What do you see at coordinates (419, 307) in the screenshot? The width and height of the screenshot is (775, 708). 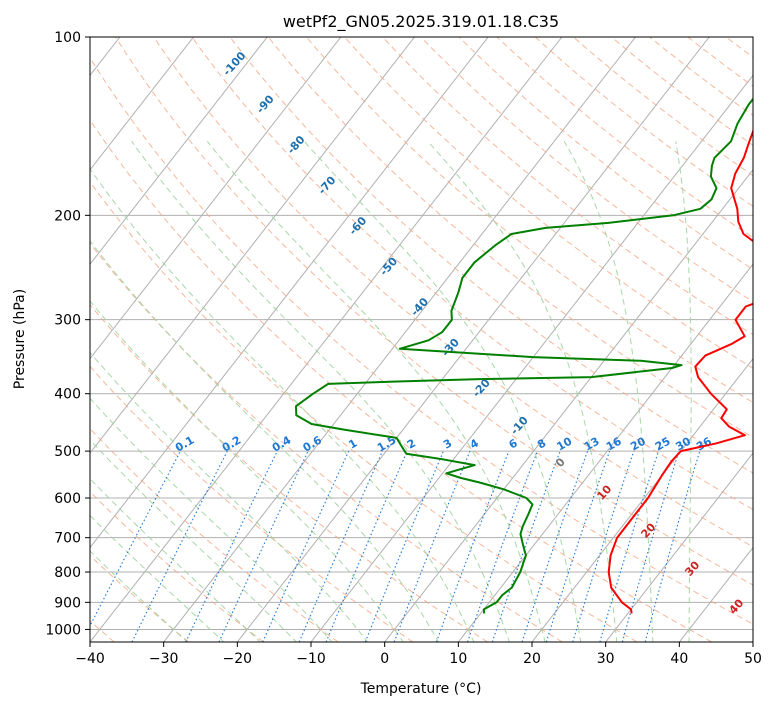 I see `dry-adiabat-label: -40` at bounding box center [419, 307].